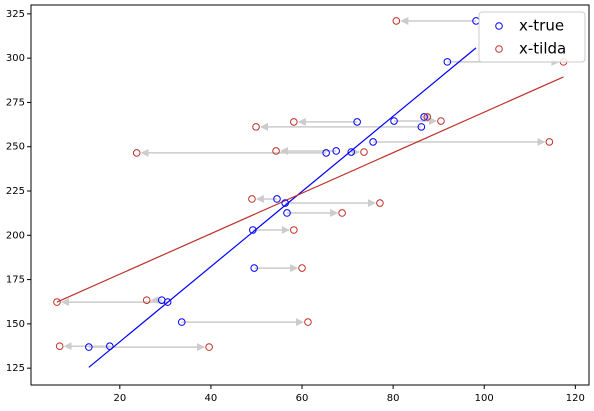 Image resolution: width=594 pixels, height=411 pixels. Describe the element at coordinates (541, 26) in the screenshot. I see `legend-label: x-true` at that location.